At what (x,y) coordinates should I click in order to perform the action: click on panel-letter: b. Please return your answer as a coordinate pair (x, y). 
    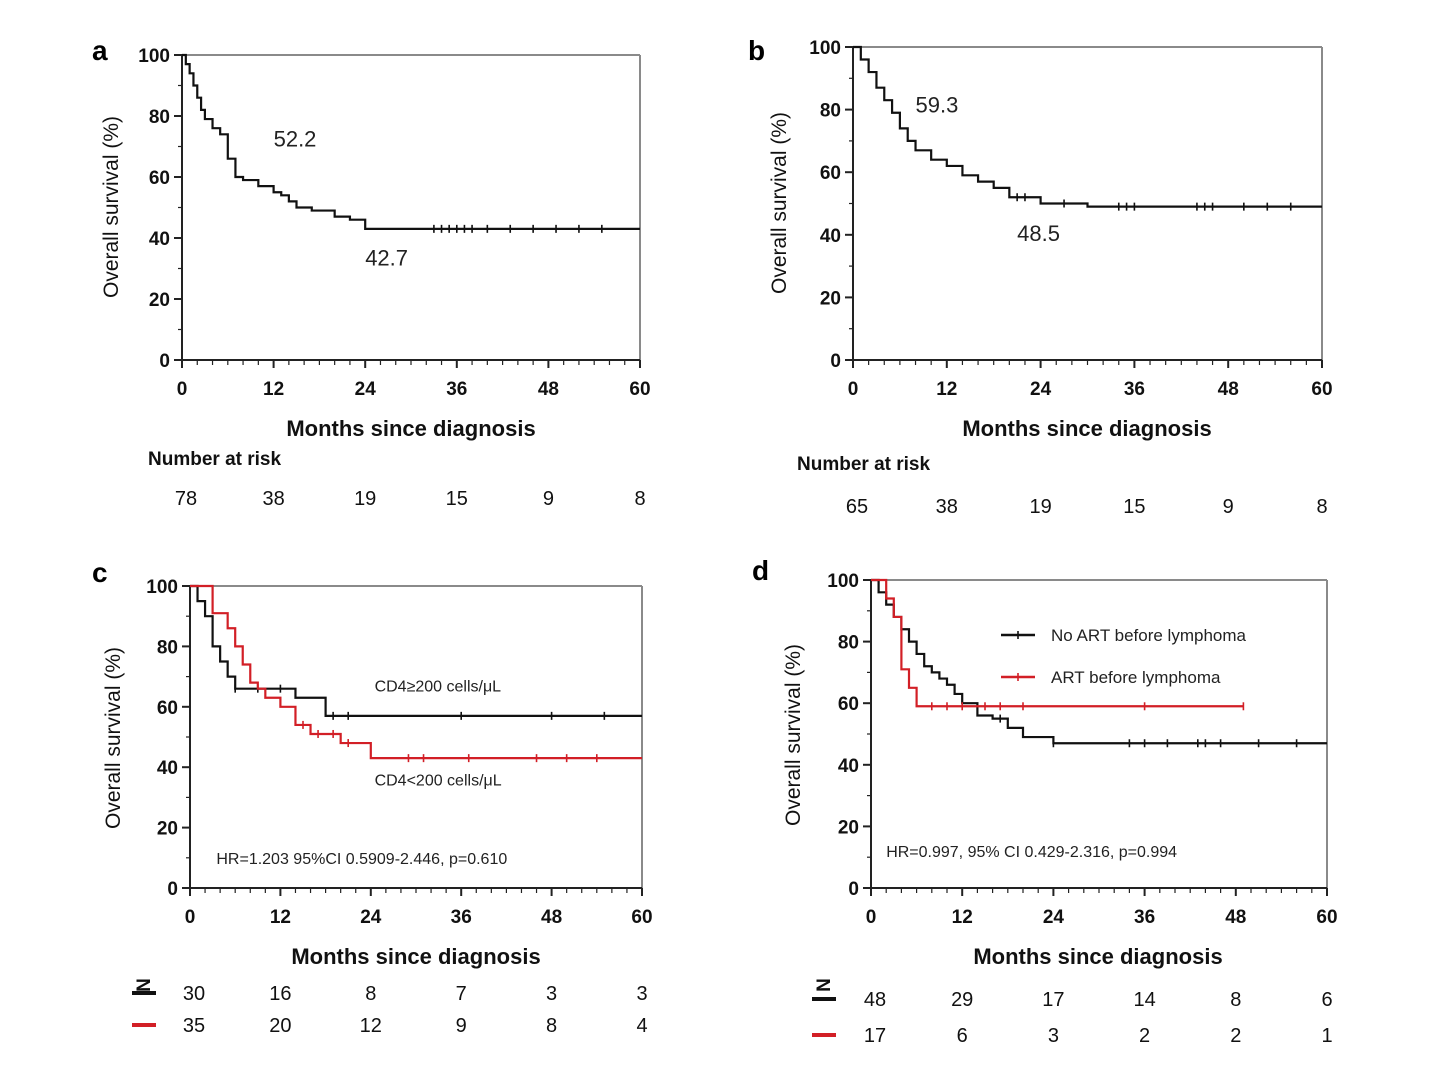
    Looking at the image, I should click on (756, 50).